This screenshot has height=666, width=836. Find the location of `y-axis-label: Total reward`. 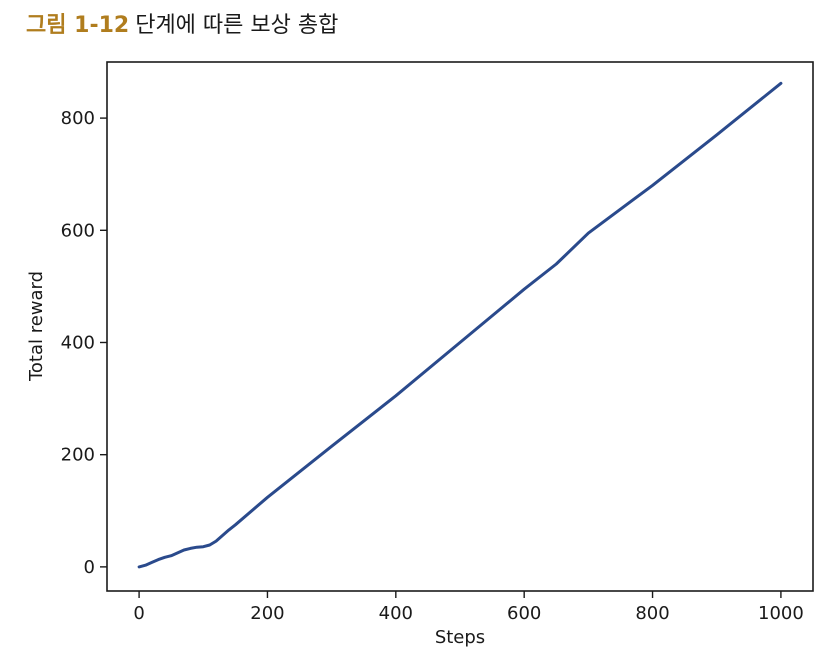

y-axis-label: Total reward is located at coordinates (36, 326).